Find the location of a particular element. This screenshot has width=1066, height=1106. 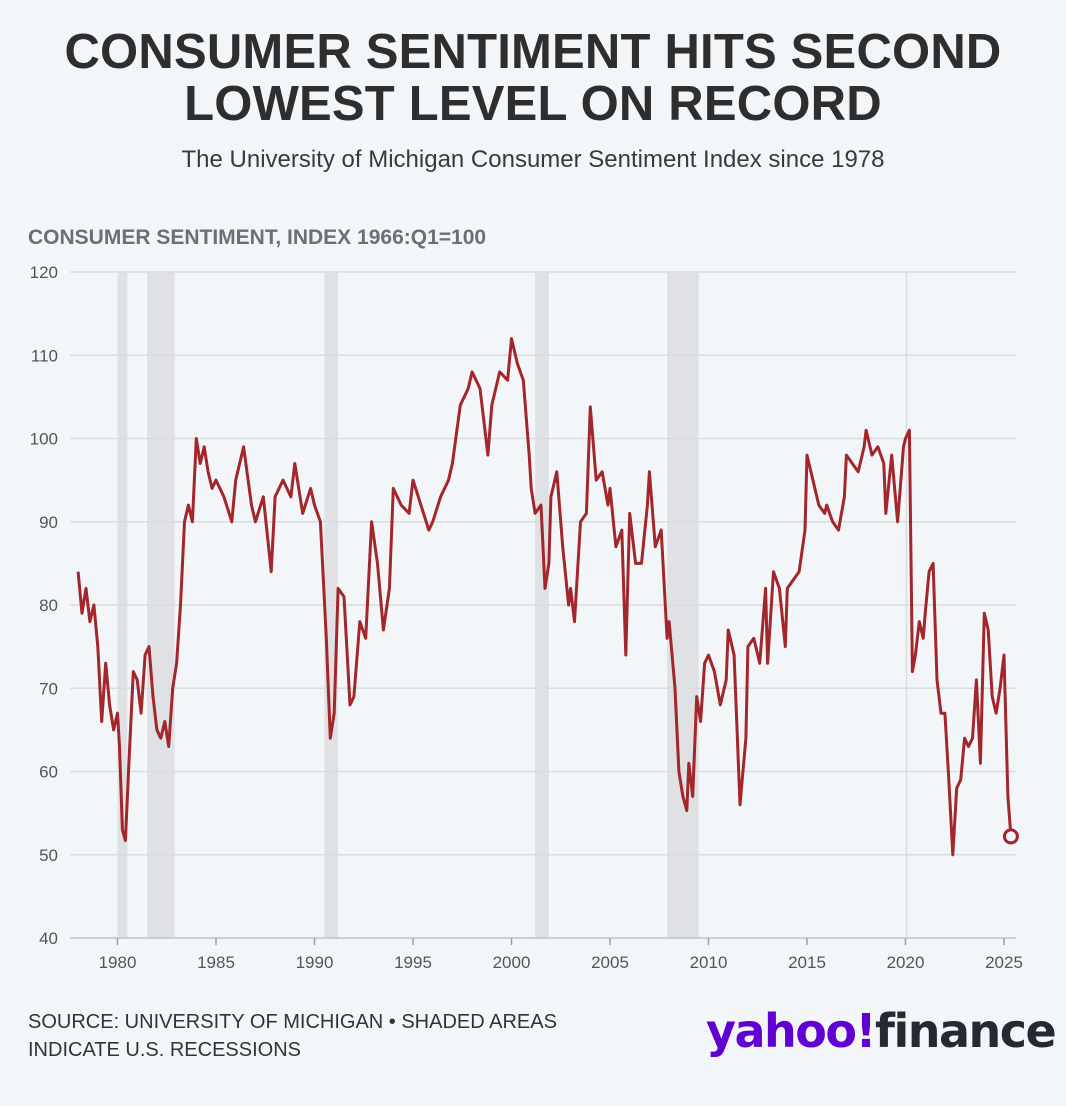

x-tick-label-1985: 1985 is located at coordinates (216, 962).